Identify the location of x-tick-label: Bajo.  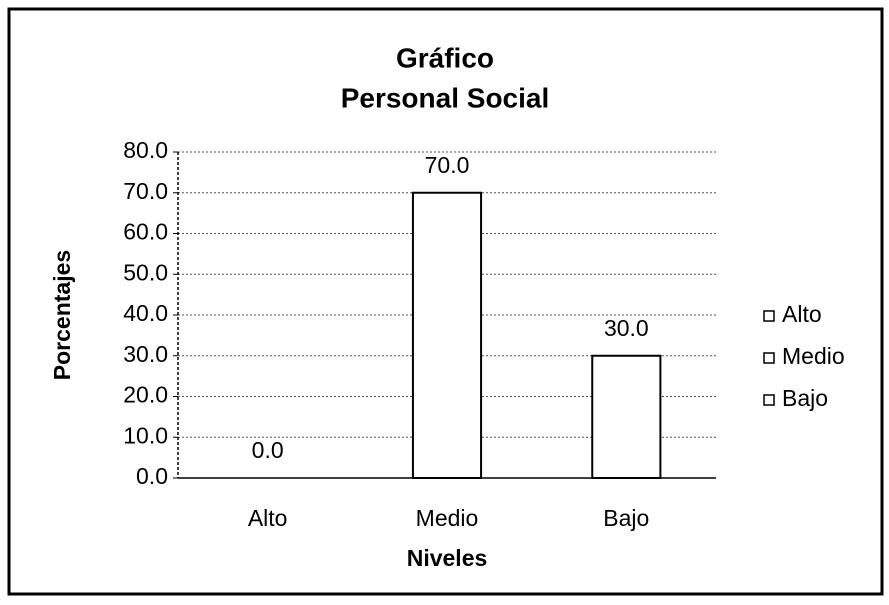
(626, 518).